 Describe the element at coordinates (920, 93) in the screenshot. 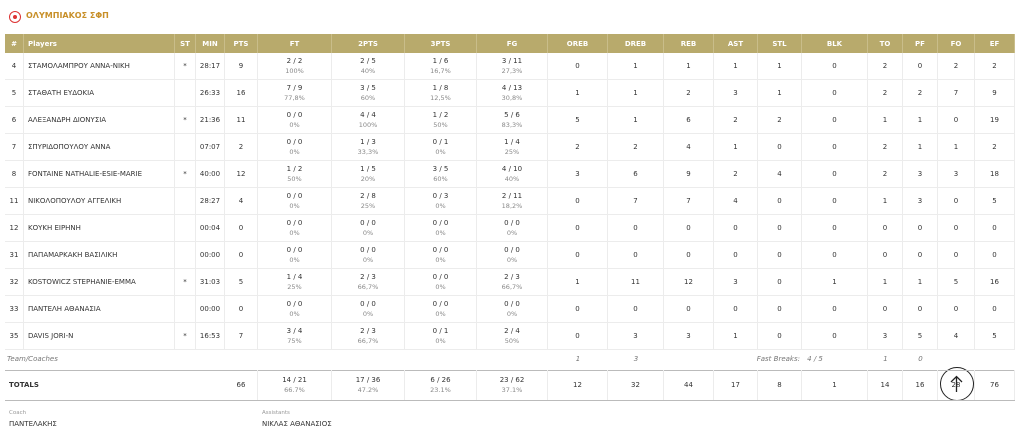

I see `table-cell: 2` at that location.